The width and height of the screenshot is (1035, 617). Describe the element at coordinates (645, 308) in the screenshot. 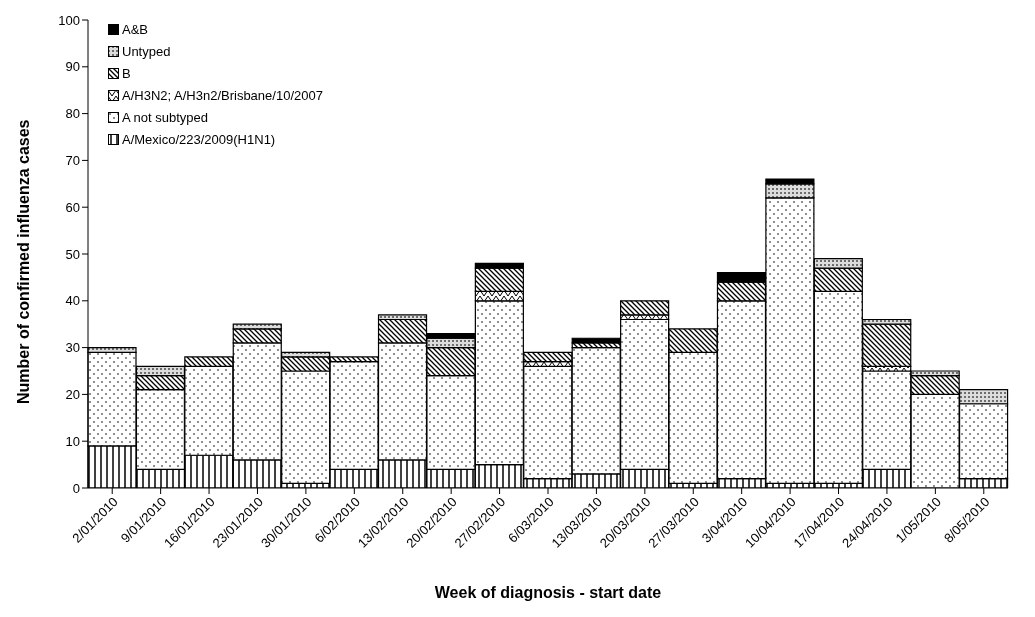

I see `bar` at that location.